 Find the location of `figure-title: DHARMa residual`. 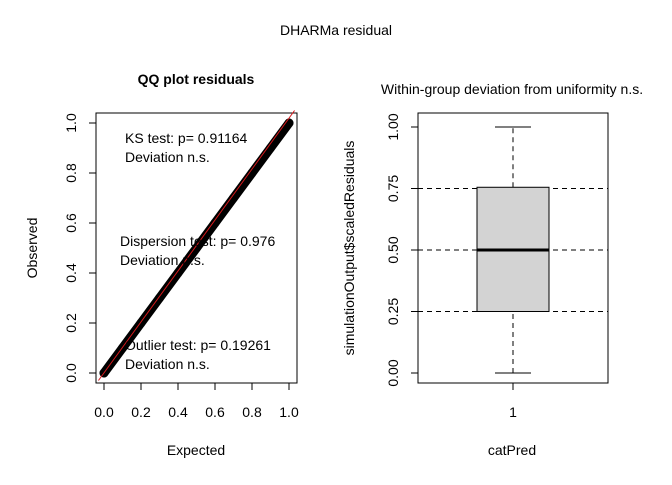

figure-title: DHARMa residual is located at coordinates (336, 30).